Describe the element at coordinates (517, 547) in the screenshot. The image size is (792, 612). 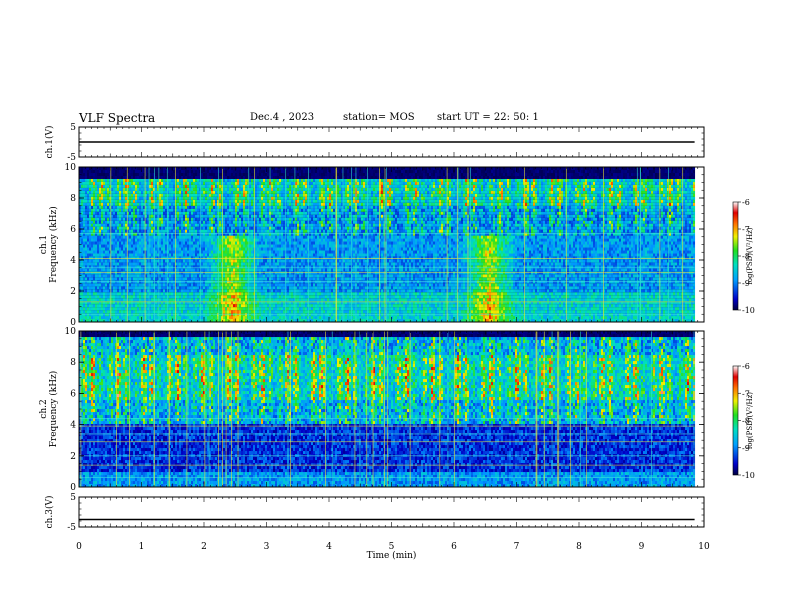
I see `x-tick-label: 7` at that location.